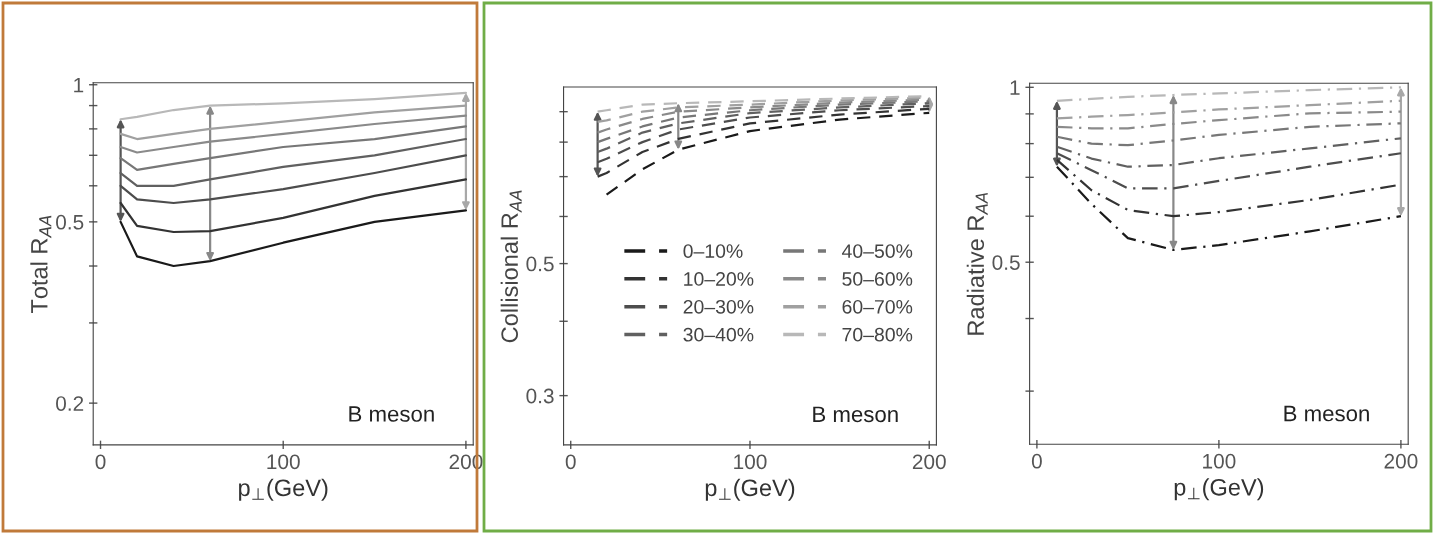  Describe the element at coordinates (877, 279) in the screenshot. I see `legend-label: 50–60%` at that location.